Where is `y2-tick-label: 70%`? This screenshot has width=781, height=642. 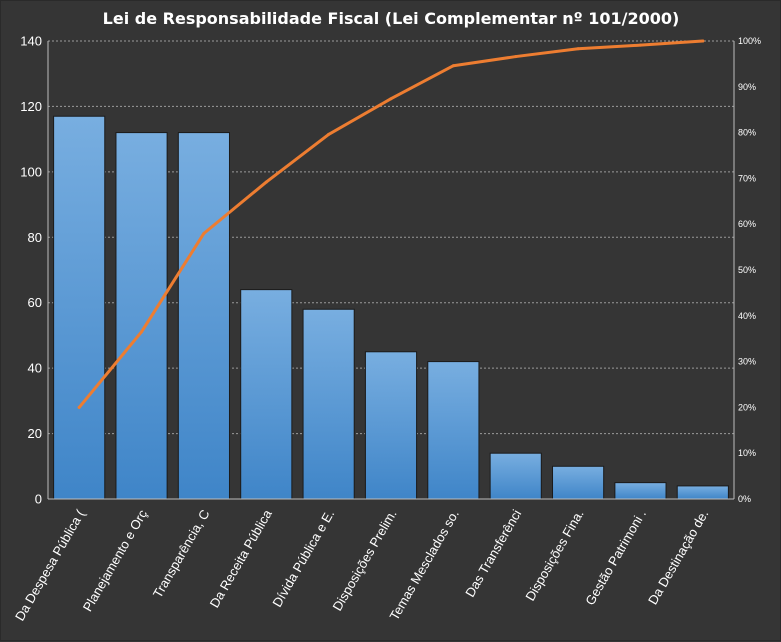
y2-tick-label: 70% is located at coordinates (747, 178).